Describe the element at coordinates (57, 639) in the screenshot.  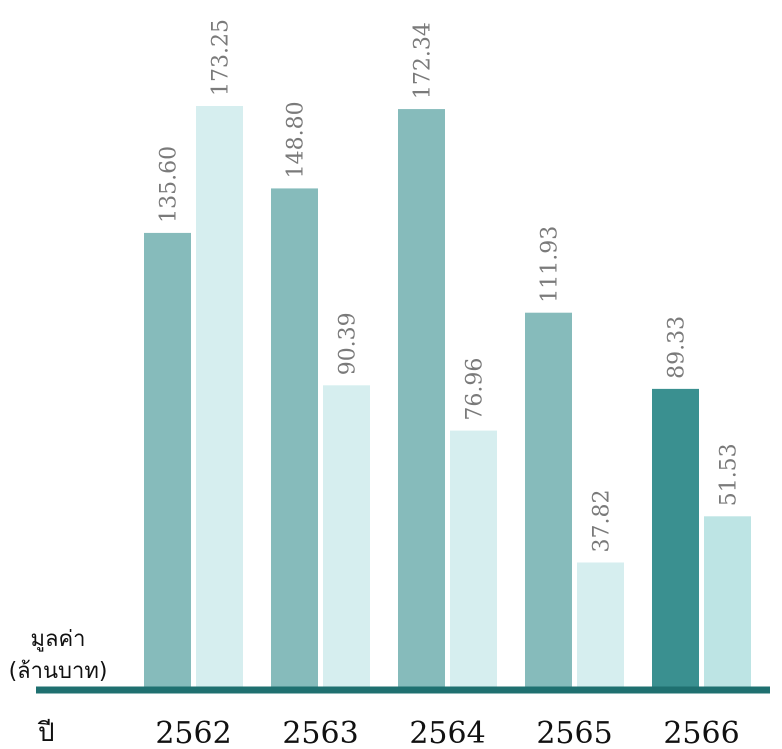
I see `y-axis-title-line1: มูลค่า` at that location.